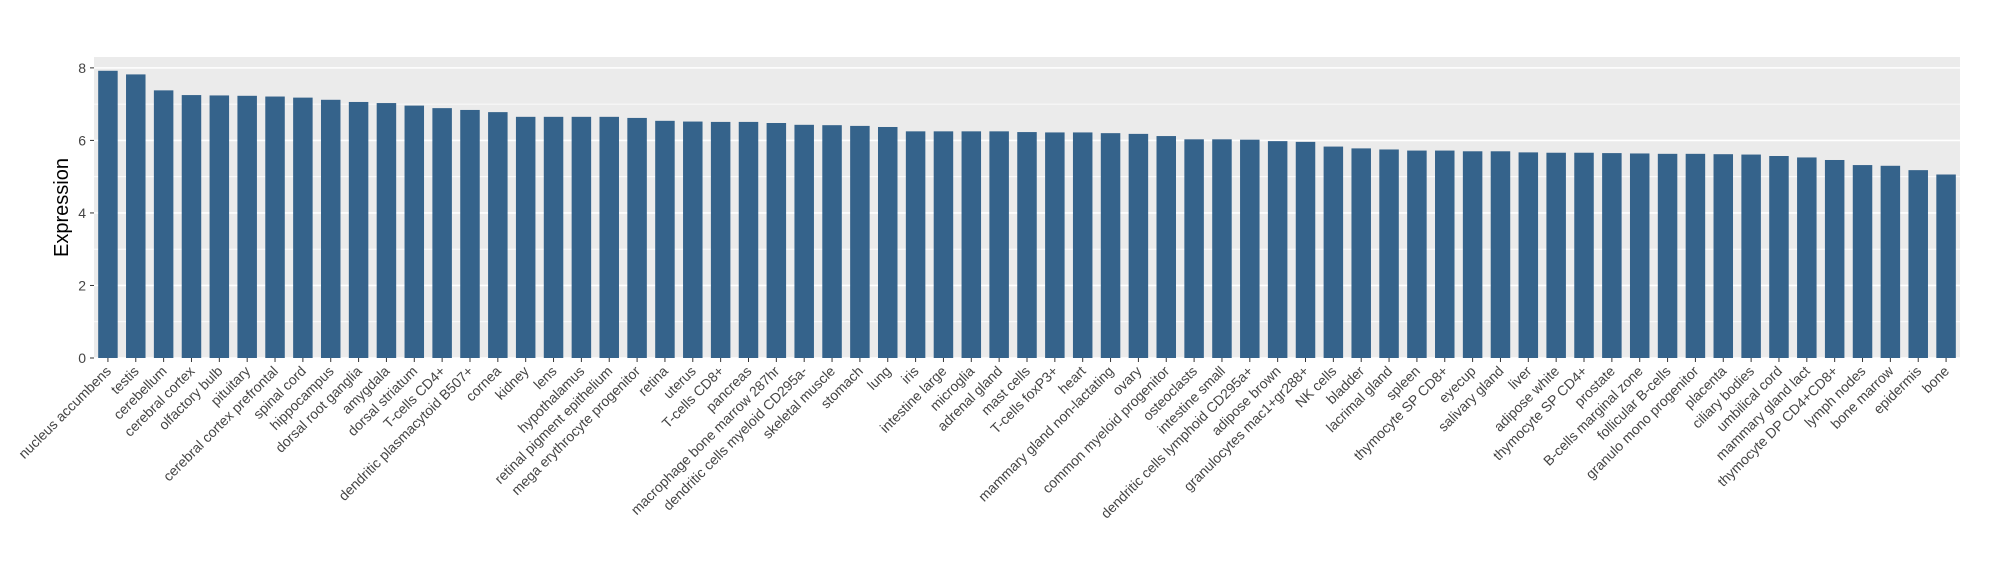 The width and height of the screenshot is (2000, 580). What do you see at coordinates (82, 68) in the screenshot?
I see `y-tick-label: 8` at bounding box center [82, 68].